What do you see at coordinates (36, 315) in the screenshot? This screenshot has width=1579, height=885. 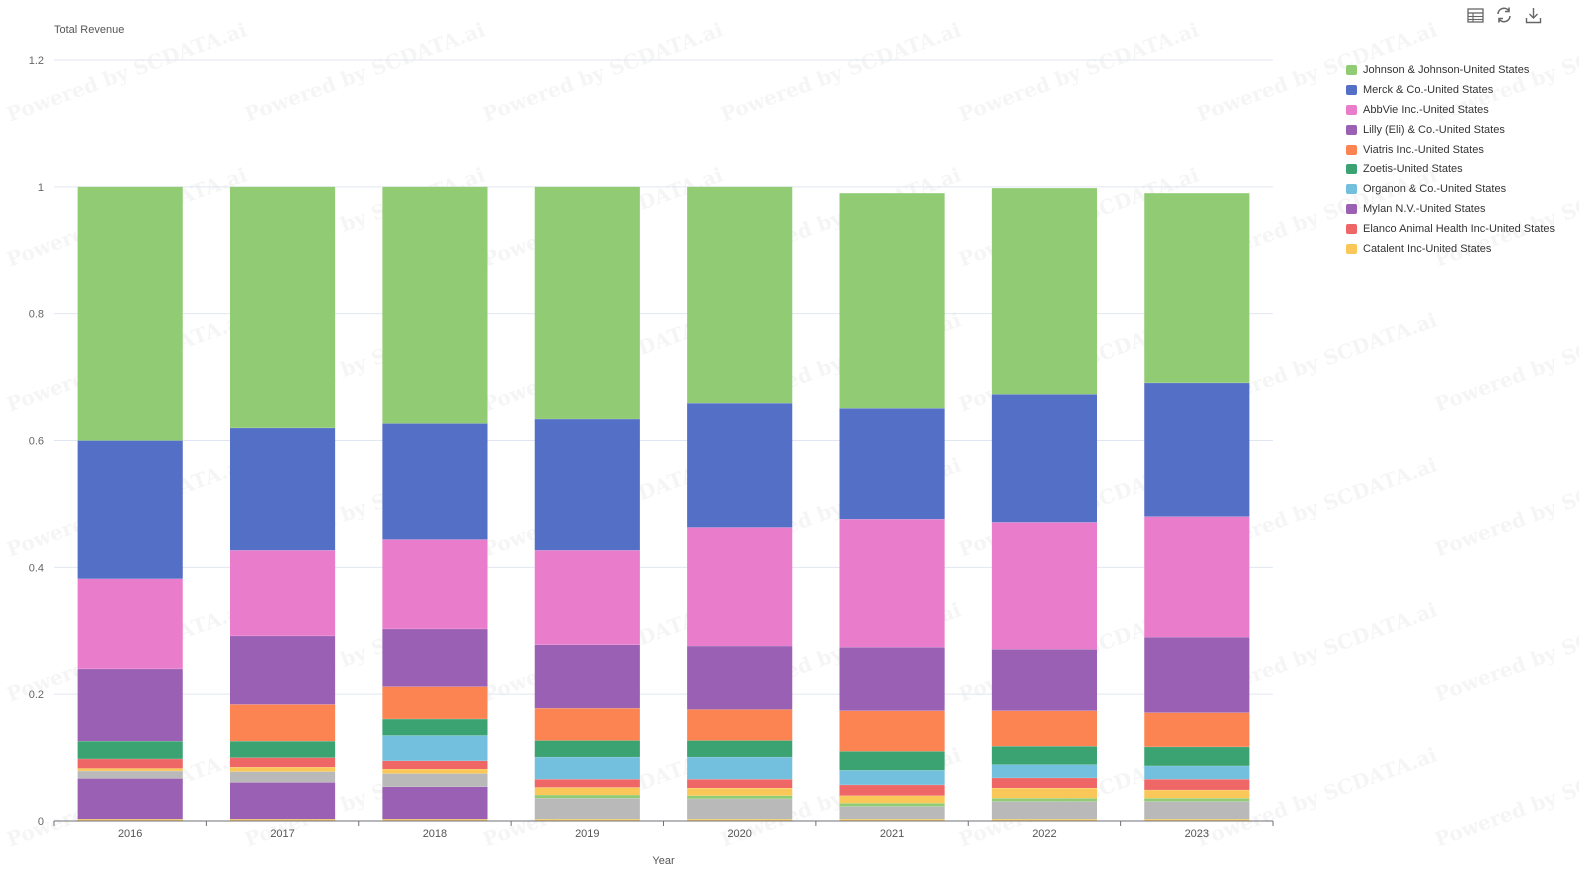 I see `y-tick-label: 0.8` at bounding box center [36, 315].